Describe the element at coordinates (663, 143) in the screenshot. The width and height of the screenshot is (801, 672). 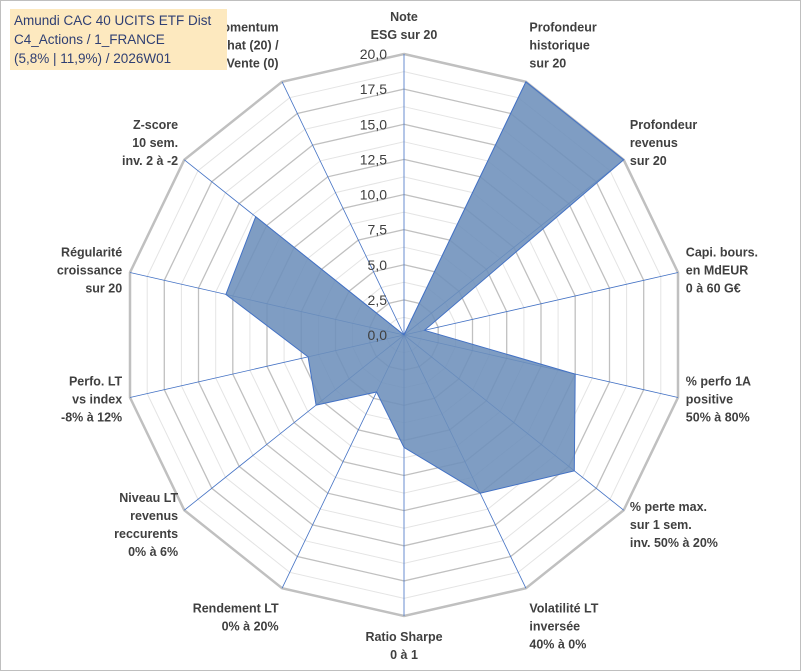
I see `category-label: Profondeur revenus sur 20` at that location.